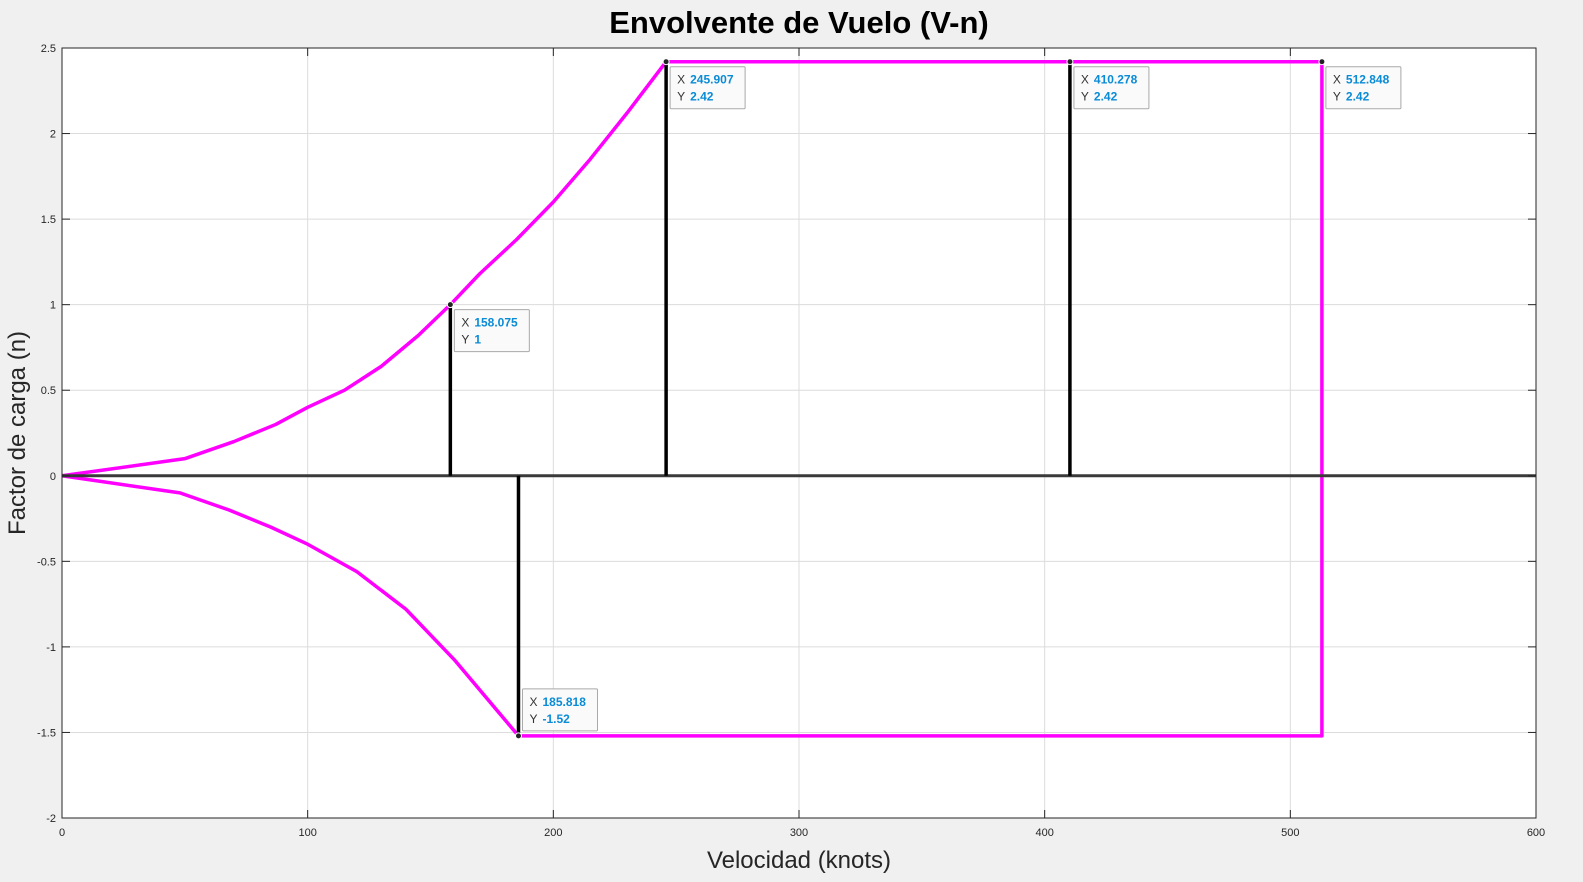 The image size is (1583, 882). Describe the element at coordinates (799, 833) in the screenshot. I see `x-tick-label: 300` at that location.